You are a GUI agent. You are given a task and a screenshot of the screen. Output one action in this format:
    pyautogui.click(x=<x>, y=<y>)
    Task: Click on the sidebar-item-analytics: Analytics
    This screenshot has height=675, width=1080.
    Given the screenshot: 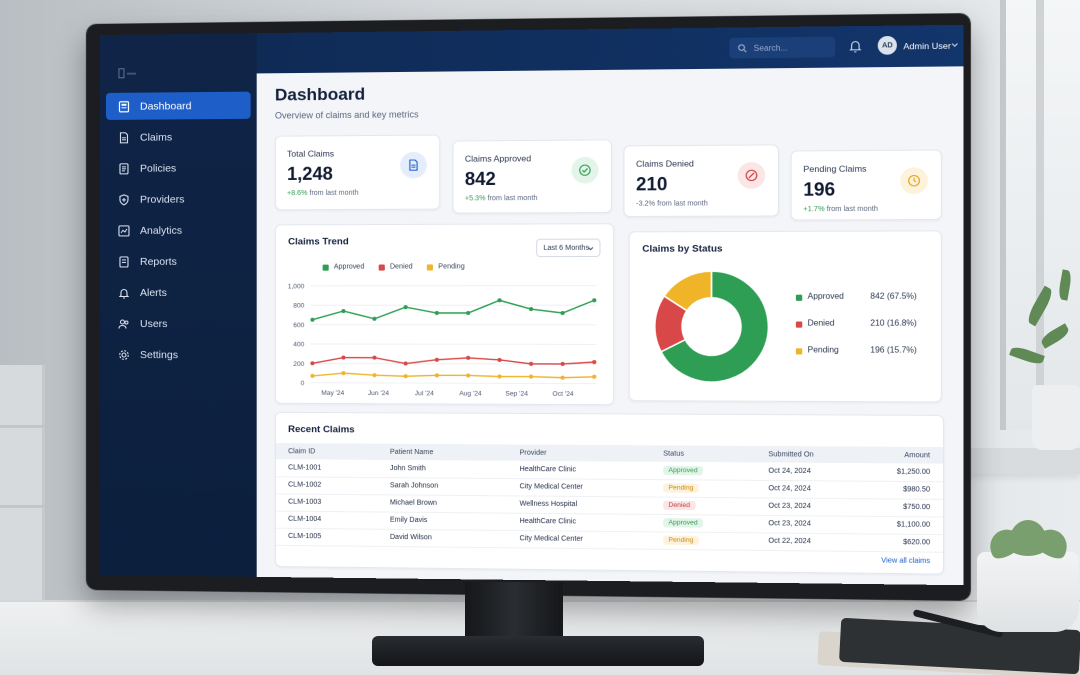 What is the action you would take?
    pyautogui.click(x=178, y=230)
    